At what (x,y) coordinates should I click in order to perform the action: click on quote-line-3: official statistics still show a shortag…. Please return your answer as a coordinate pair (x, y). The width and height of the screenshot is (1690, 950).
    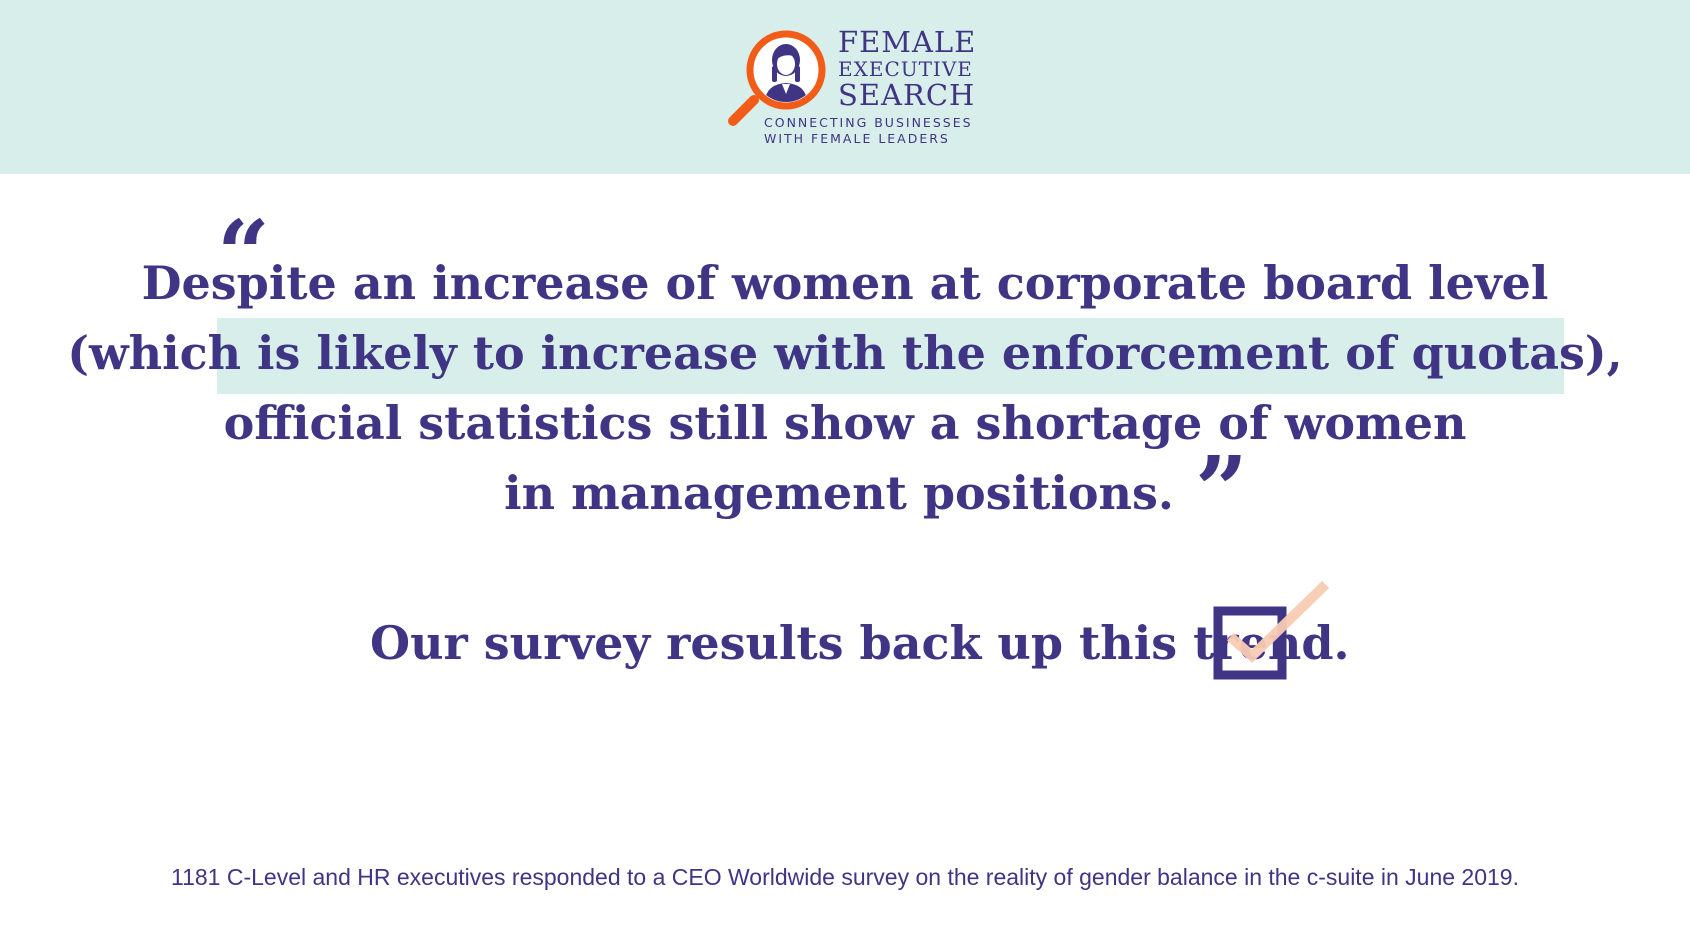
    Looking at the image, I should click on (845, 423).